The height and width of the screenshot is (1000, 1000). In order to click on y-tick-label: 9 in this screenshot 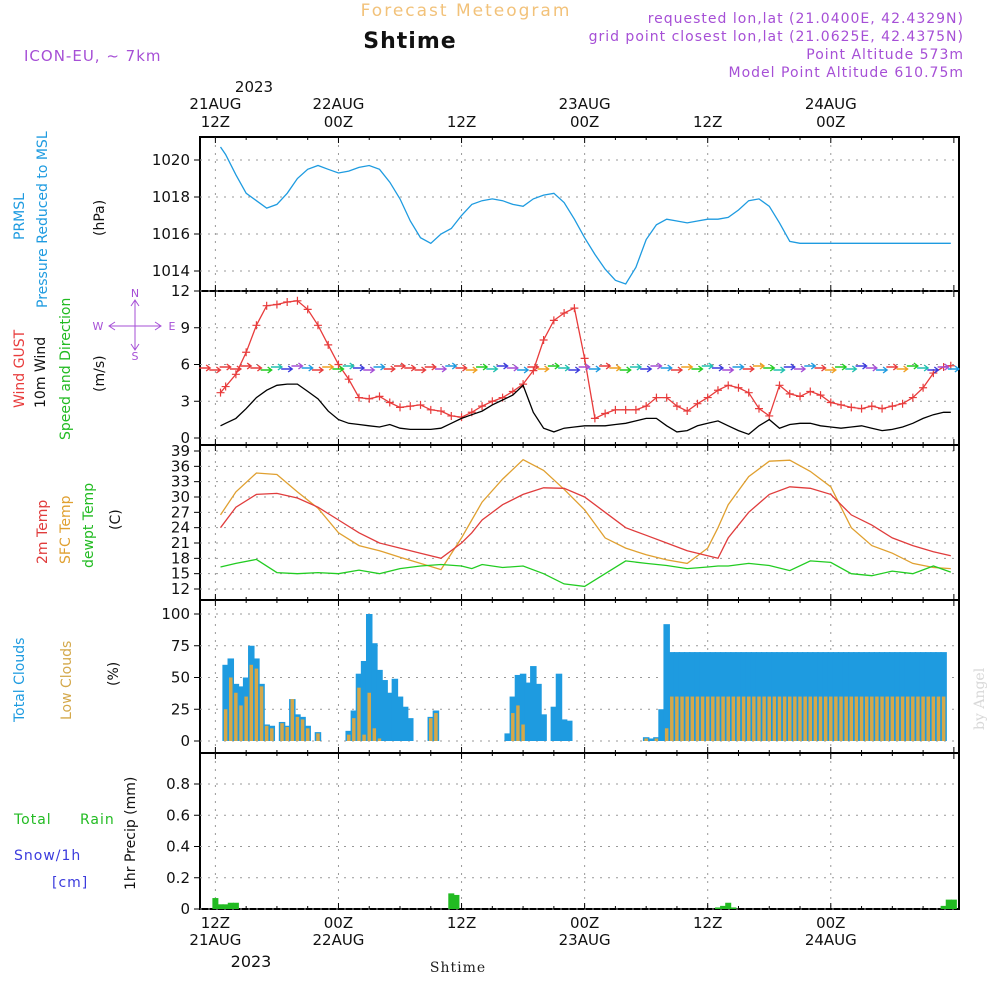, I will do `click(185, 328)`.